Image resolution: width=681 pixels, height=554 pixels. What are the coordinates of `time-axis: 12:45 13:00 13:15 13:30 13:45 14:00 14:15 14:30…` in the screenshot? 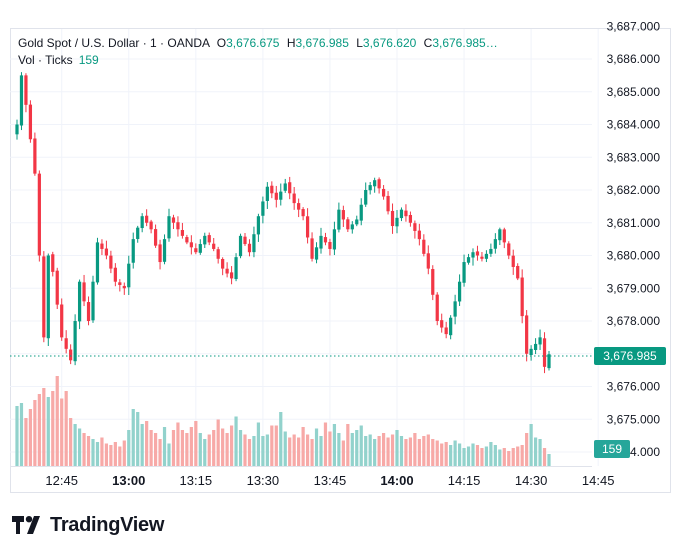 It's located at (329, 480).